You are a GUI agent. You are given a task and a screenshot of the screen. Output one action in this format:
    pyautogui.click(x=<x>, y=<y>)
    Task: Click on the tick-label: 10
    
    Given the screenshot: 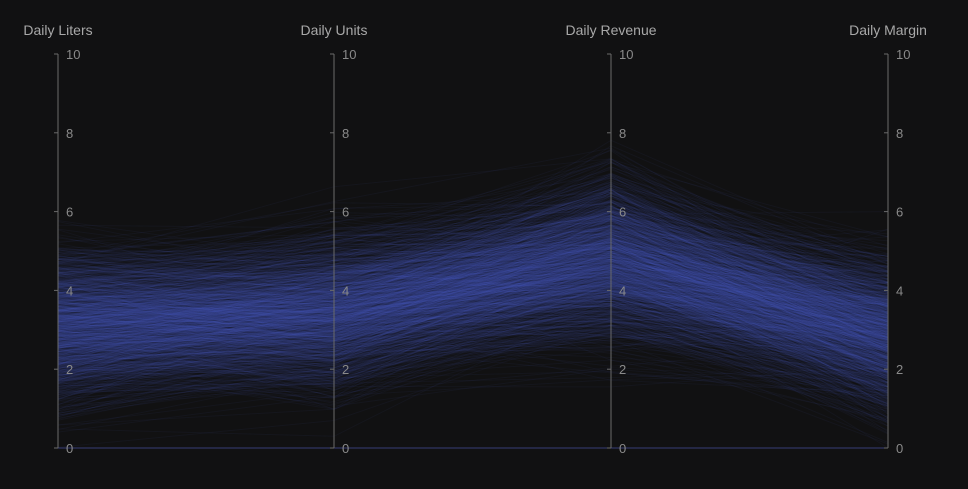 What is the action you would take?
    pyautogui.click(x=73, y=54)
    